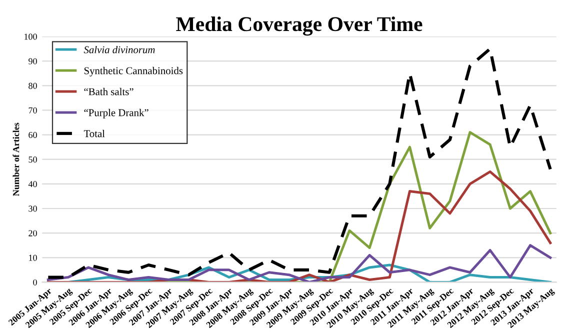 This screenshot has height=332, width=562. Describe the element at coordinates (32, 184) in the screenshot. I see `y-tick-label: 40` at that location.